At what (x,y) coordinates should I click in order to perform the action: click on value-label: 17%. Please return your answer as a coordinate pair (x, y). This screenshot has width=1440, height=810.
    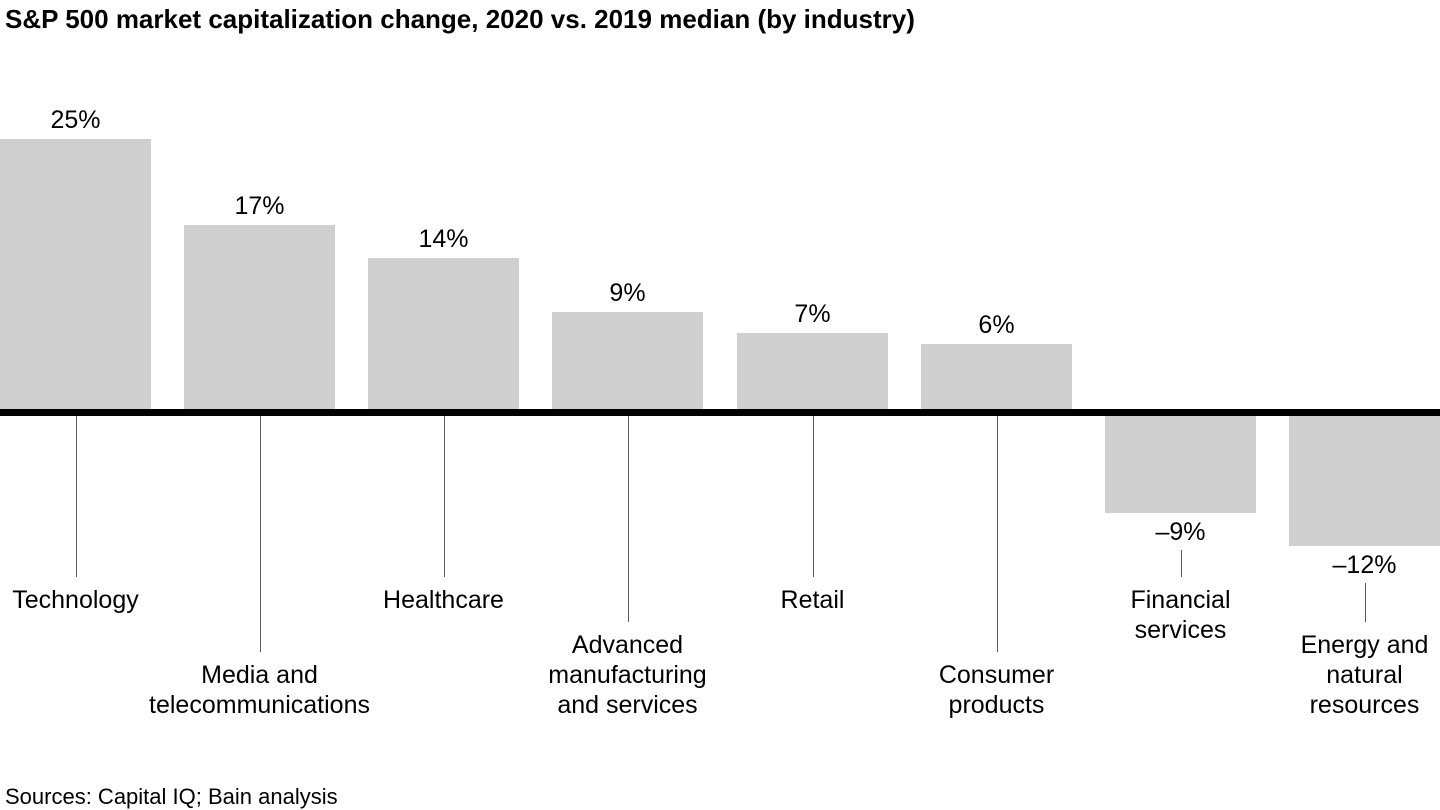
    Looking at the image, I should click on (259, 206).